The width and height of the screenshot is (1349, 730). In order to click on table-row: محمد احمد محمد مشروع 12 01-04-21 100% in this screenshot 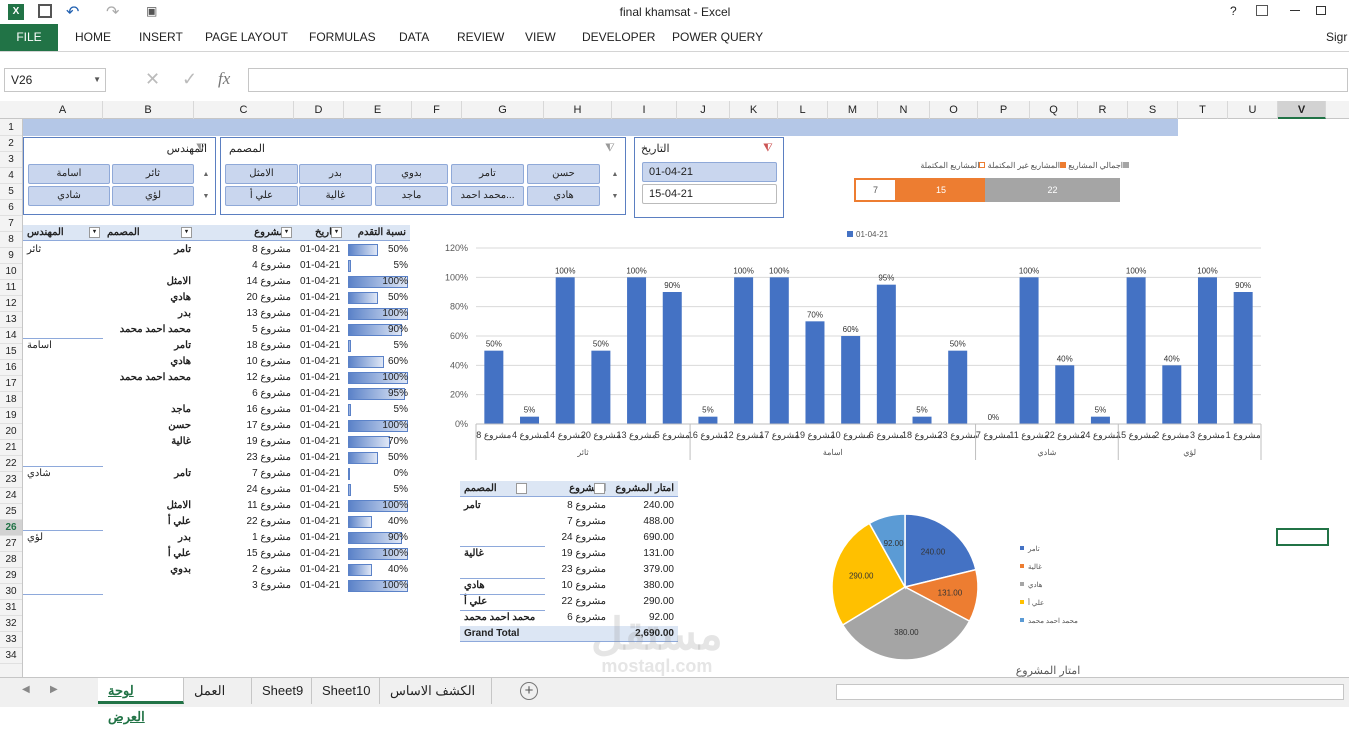, I will do `click(216, 378)`.